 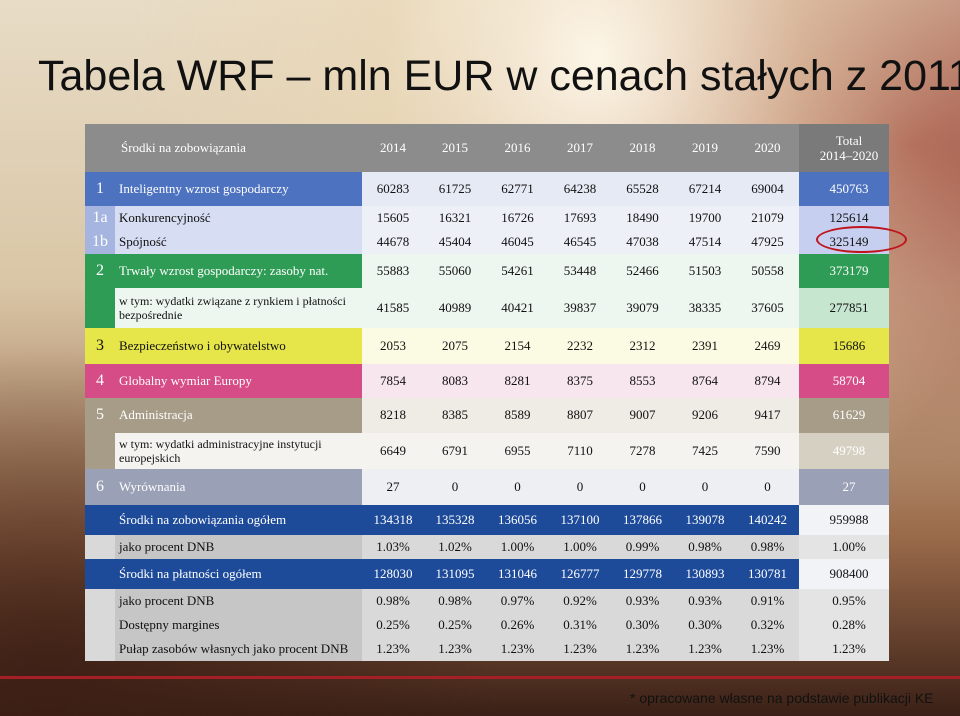 I want to click on cell-value: 21079, so click(x=767, y=218).